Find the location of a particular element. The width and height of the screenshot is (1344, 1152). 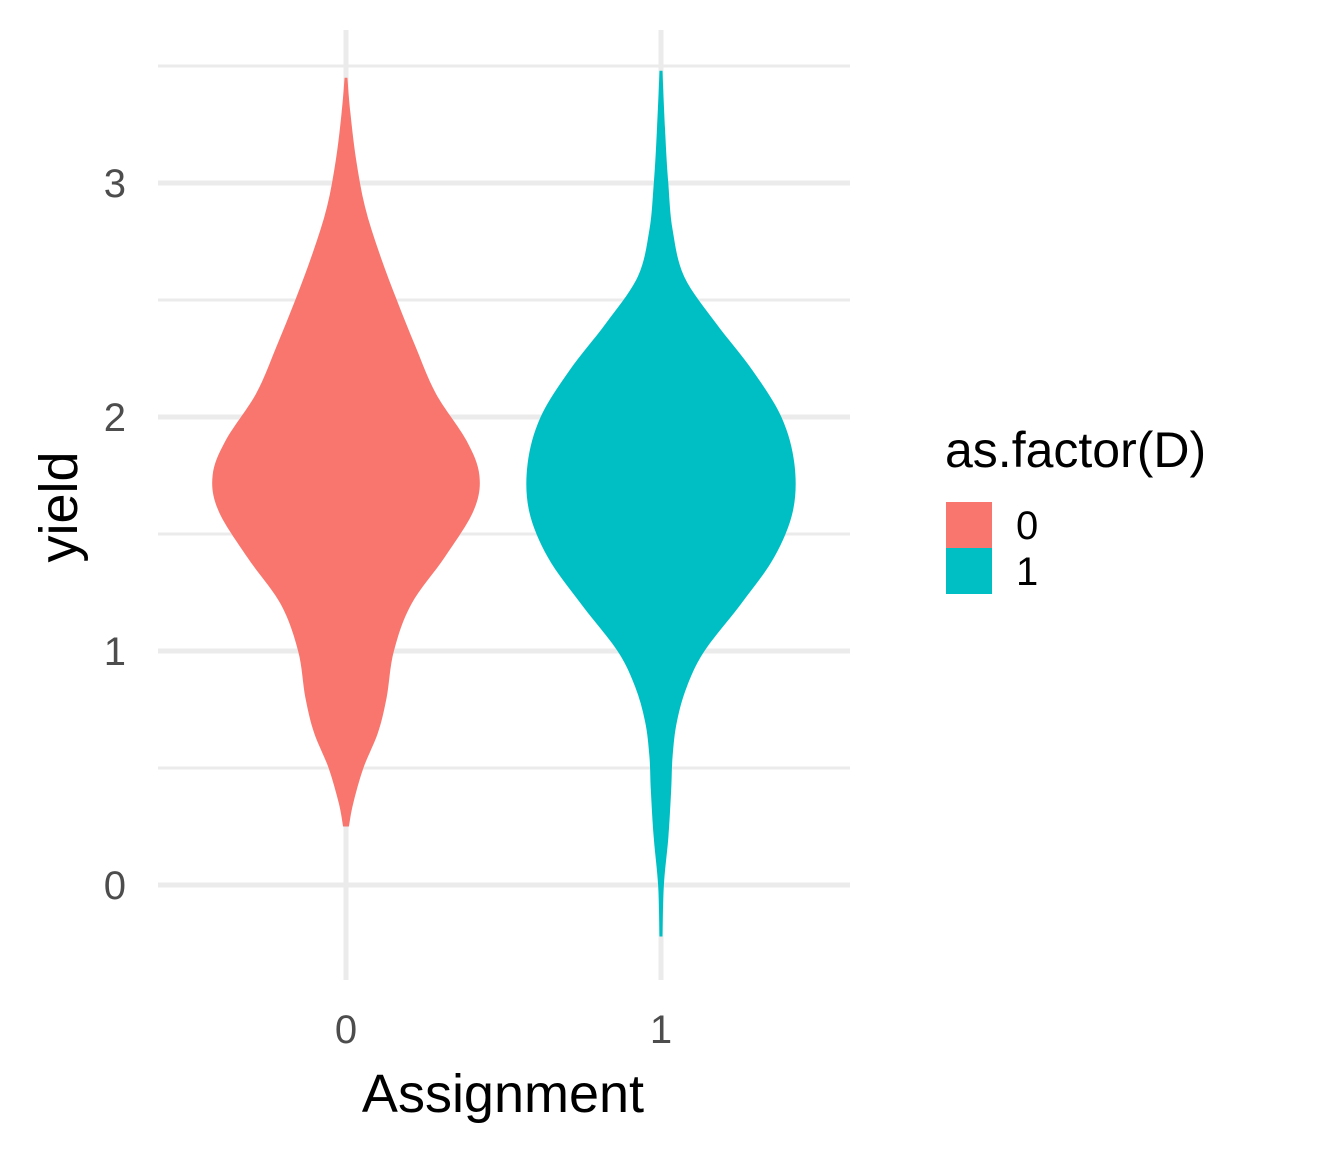

legend-label-1: 1 is located at coordinates (1027, 572).